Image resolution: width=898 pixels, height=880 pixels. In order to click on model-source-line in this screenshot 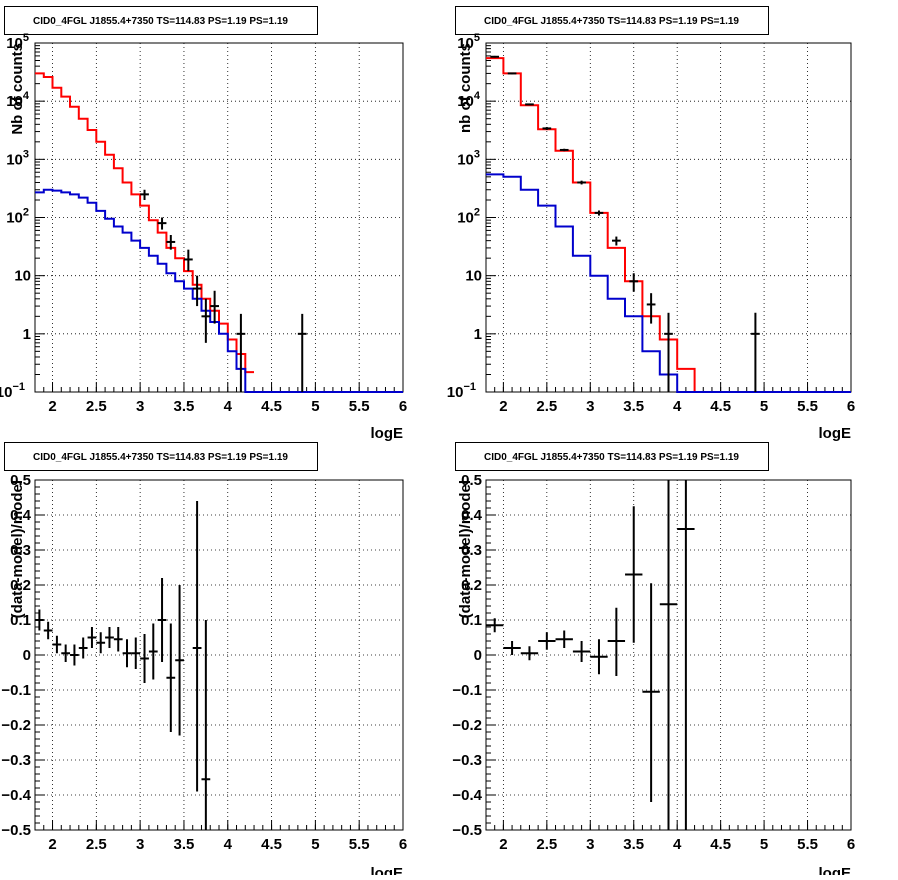, I will do `click(668, 283)`.